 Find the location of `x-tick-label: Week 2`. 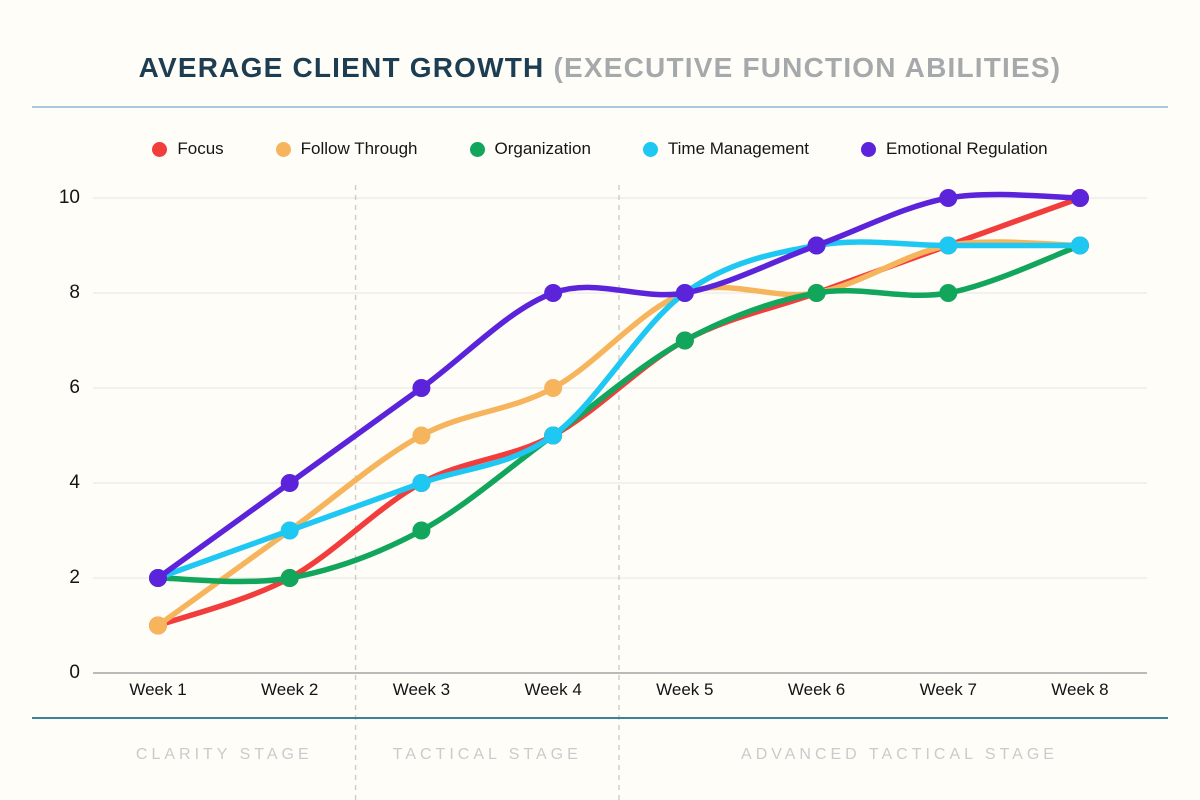

x-tick-label: Week 2 is located at coordinates (290, 689).